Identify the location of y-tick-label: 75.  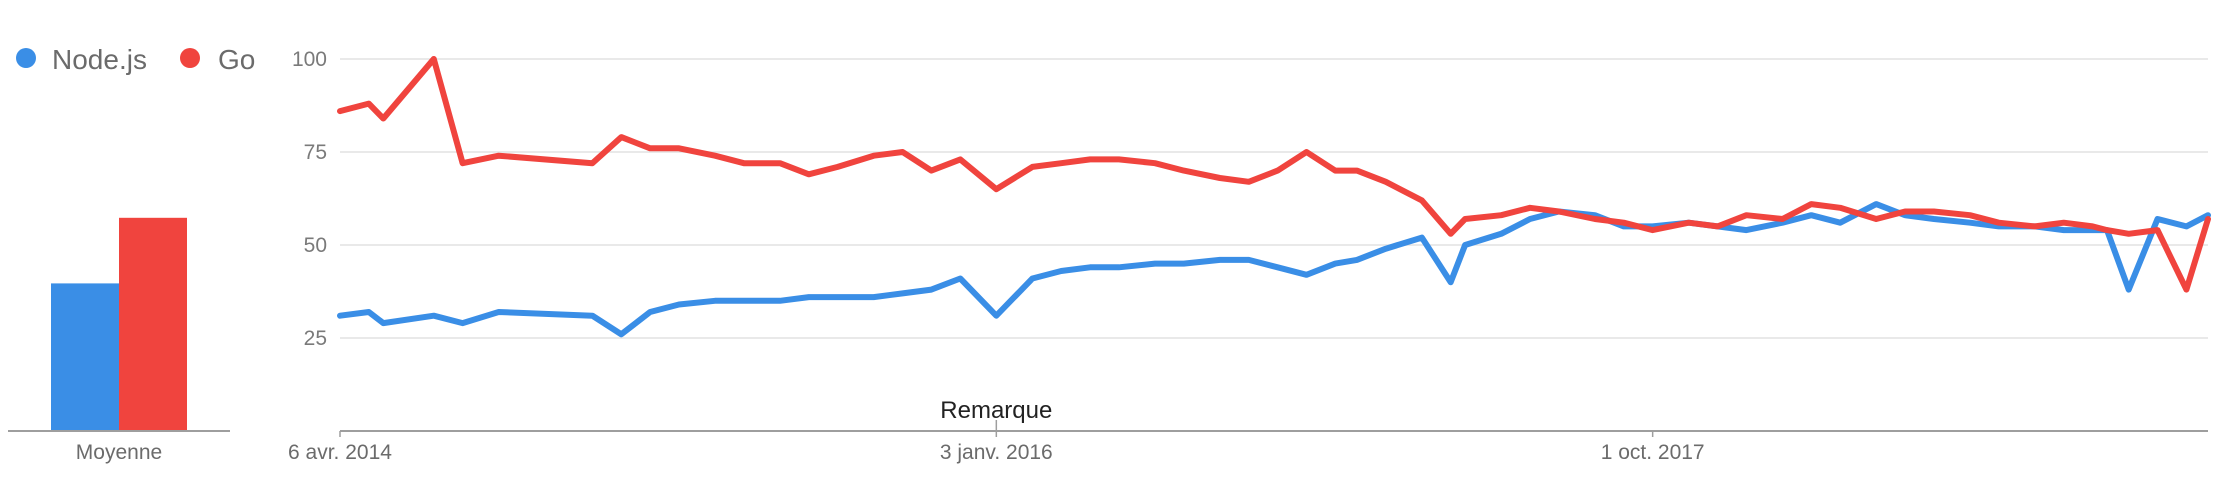
(315, 152).